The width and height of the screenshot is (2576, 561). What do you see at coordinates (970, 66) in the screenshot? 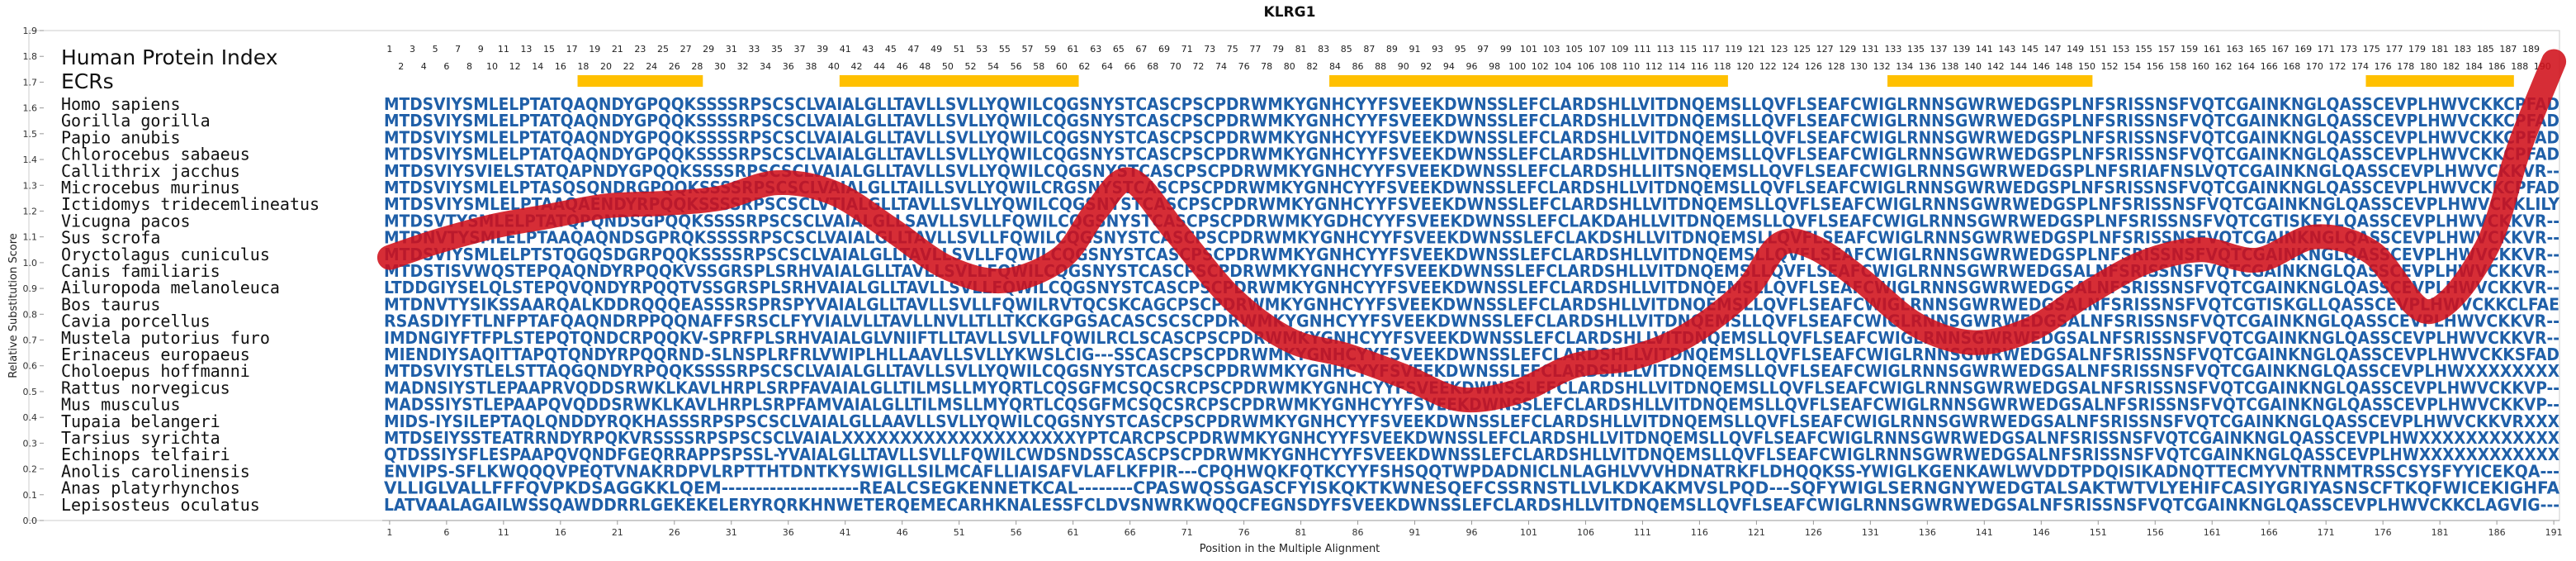
I see `column-number: 52` at bounding box center [970, 66].